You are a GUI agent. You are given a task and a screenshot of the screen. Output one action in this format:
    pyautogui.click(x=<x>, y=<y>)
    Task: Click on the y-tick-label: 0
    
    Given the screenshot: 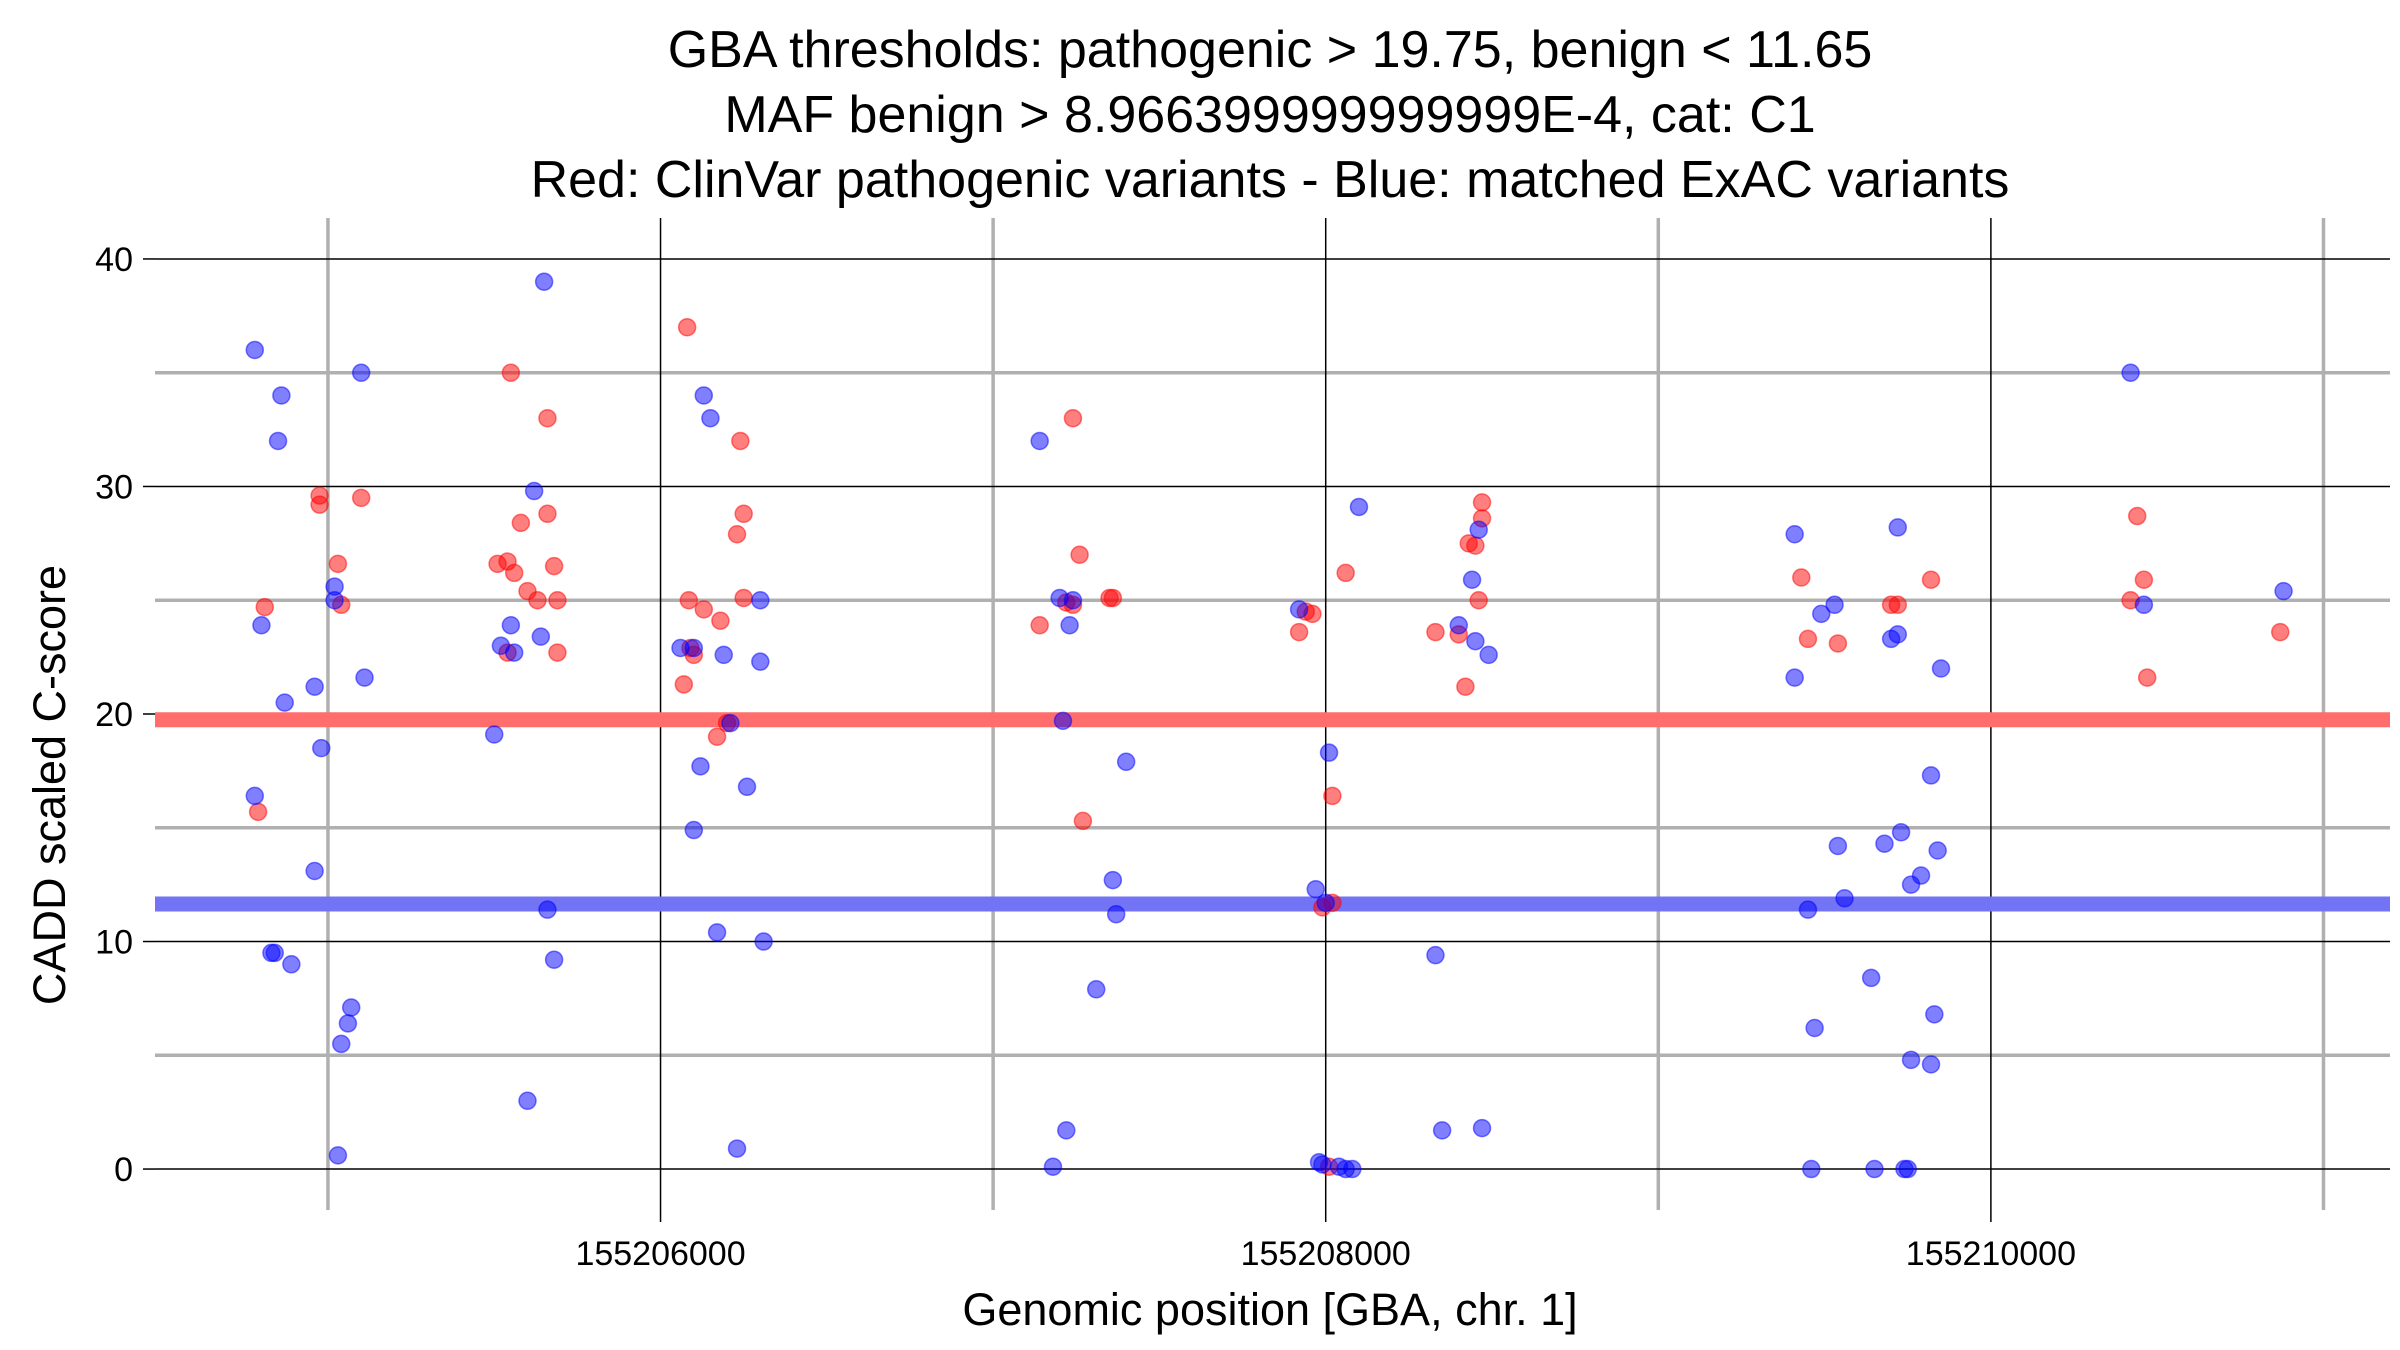 What is the action you would take?
    pyautogui.click(x=123, y=1170)
    